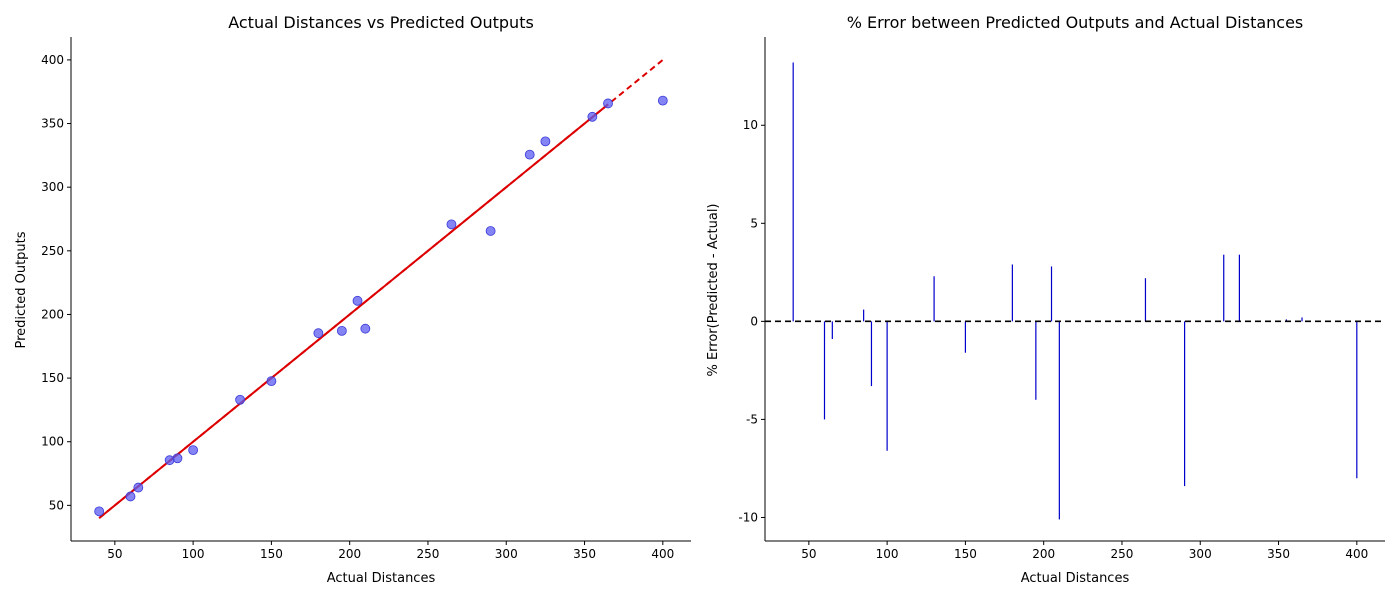 The image size is (1400, 600). Describe the element at coordinates (748, 517) in the screenshot. I see `error-y-tick-label: -10` at that location.